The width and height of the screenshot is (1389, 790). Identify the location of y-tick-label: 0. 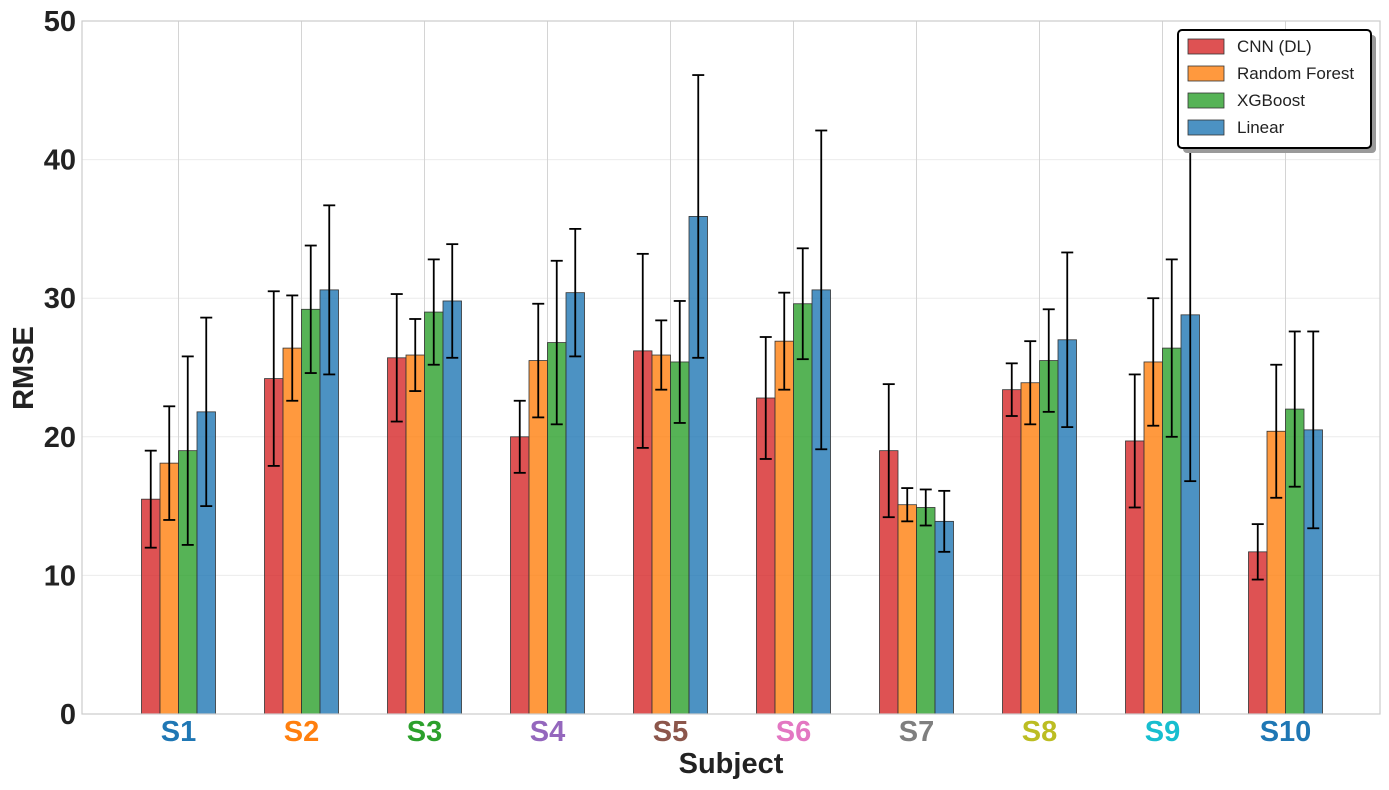
(68, 715).